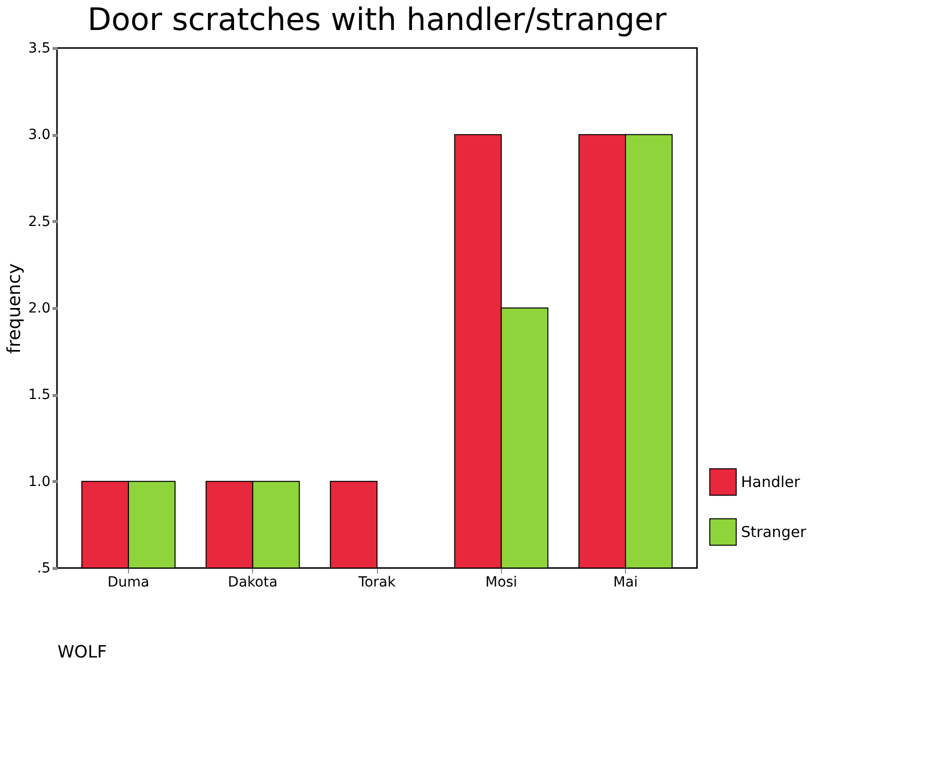 The width and height of the screenshot is (949, 778). Describe the element at coordinates (82, 652) in the screenshot. I see `x-axis-title: WOLF` at that location.